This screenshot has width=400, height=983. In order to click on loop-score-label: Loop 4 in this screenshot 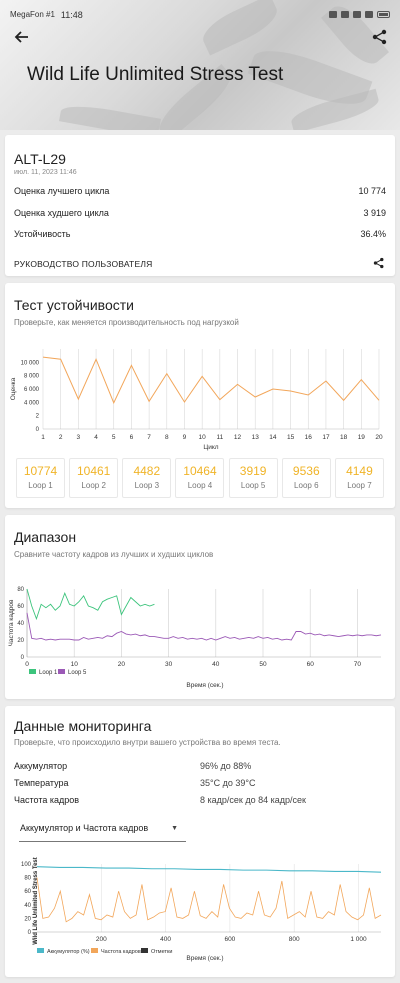, I will do `click(200, 485)`.